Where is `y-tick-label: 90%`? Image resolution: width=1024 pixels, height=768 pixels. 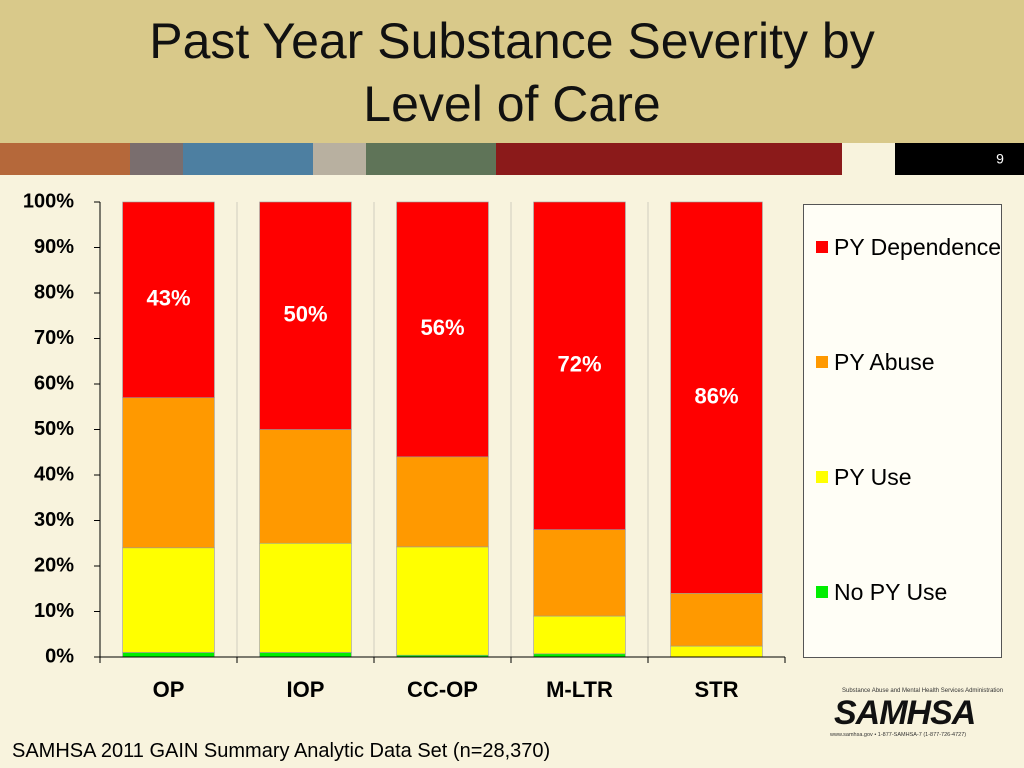 y-tick-label: 90% is located at coordinates (54, 247).